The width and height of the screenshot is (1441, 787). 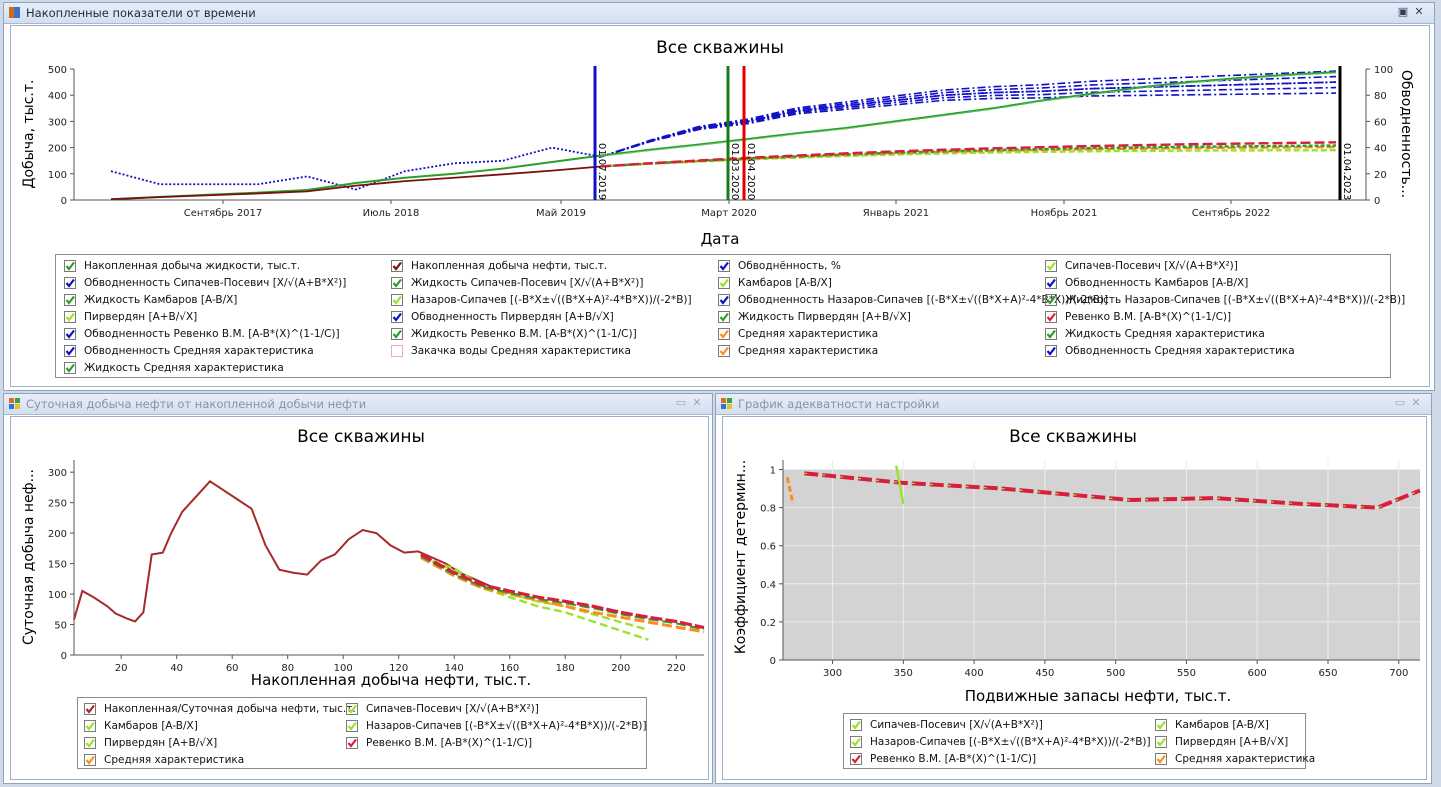 I want to click on legend-label: Накопленная добыча жидкости, тыс.т., so click(x=192, y=266).